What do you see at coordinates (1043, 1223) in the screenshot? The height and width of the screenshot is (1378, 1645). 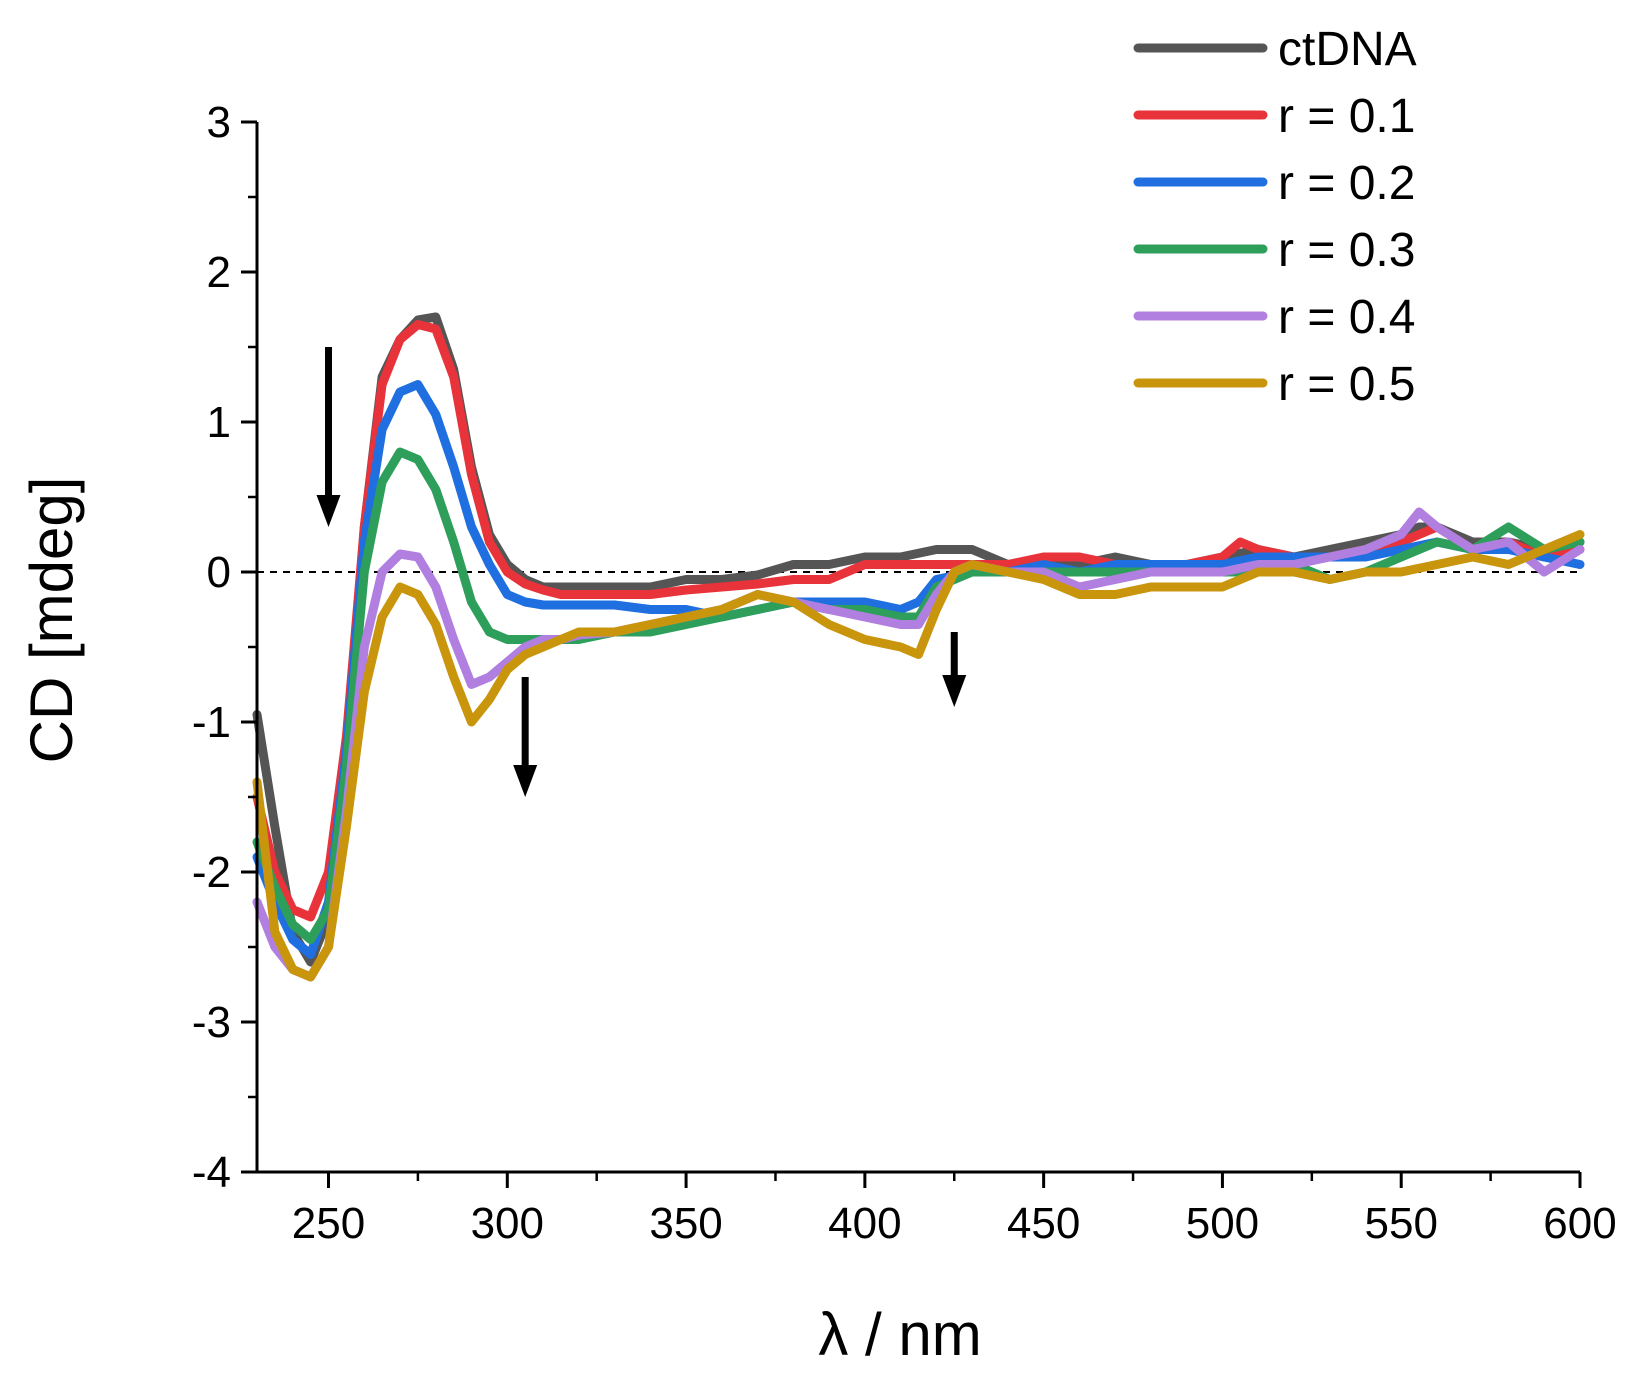 I see `x-tick-label: 450` at bounding box center [1043, 1223].